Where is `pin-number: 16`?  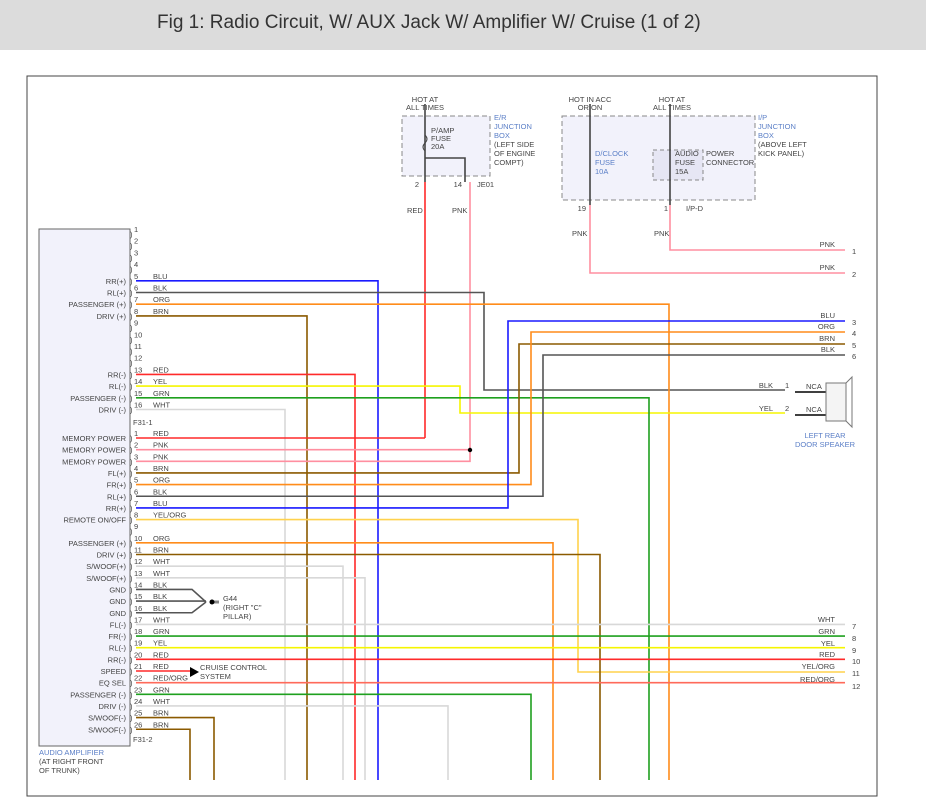 pin-number: 16 is located at coordinates (138, 405).